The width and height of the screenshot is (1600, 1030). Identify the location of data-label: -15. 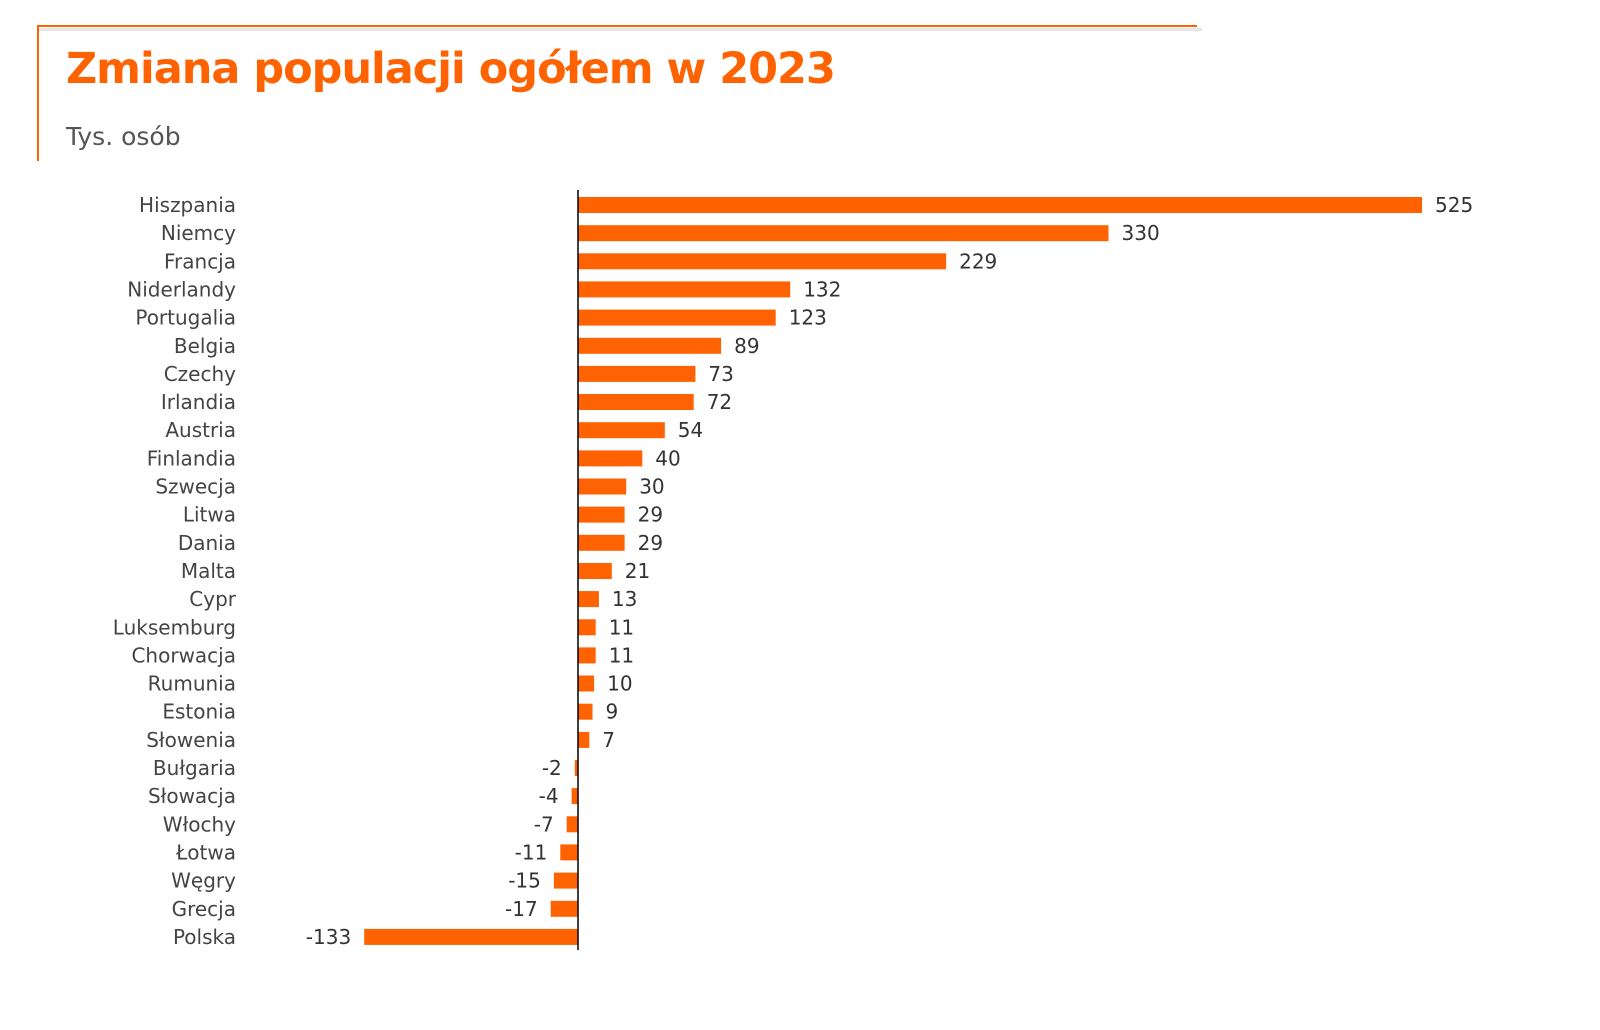
(524, 881).